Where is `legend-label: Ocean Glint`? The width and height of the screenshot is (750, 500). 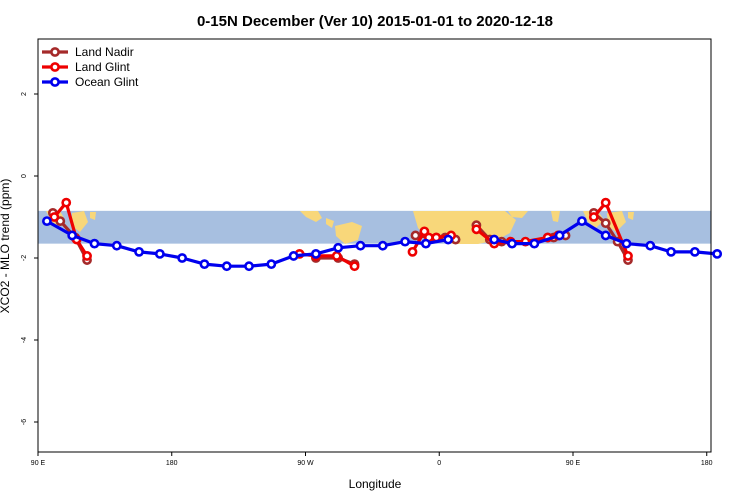
legend-label: Ocean Glint is located at coordinates (107, 82).